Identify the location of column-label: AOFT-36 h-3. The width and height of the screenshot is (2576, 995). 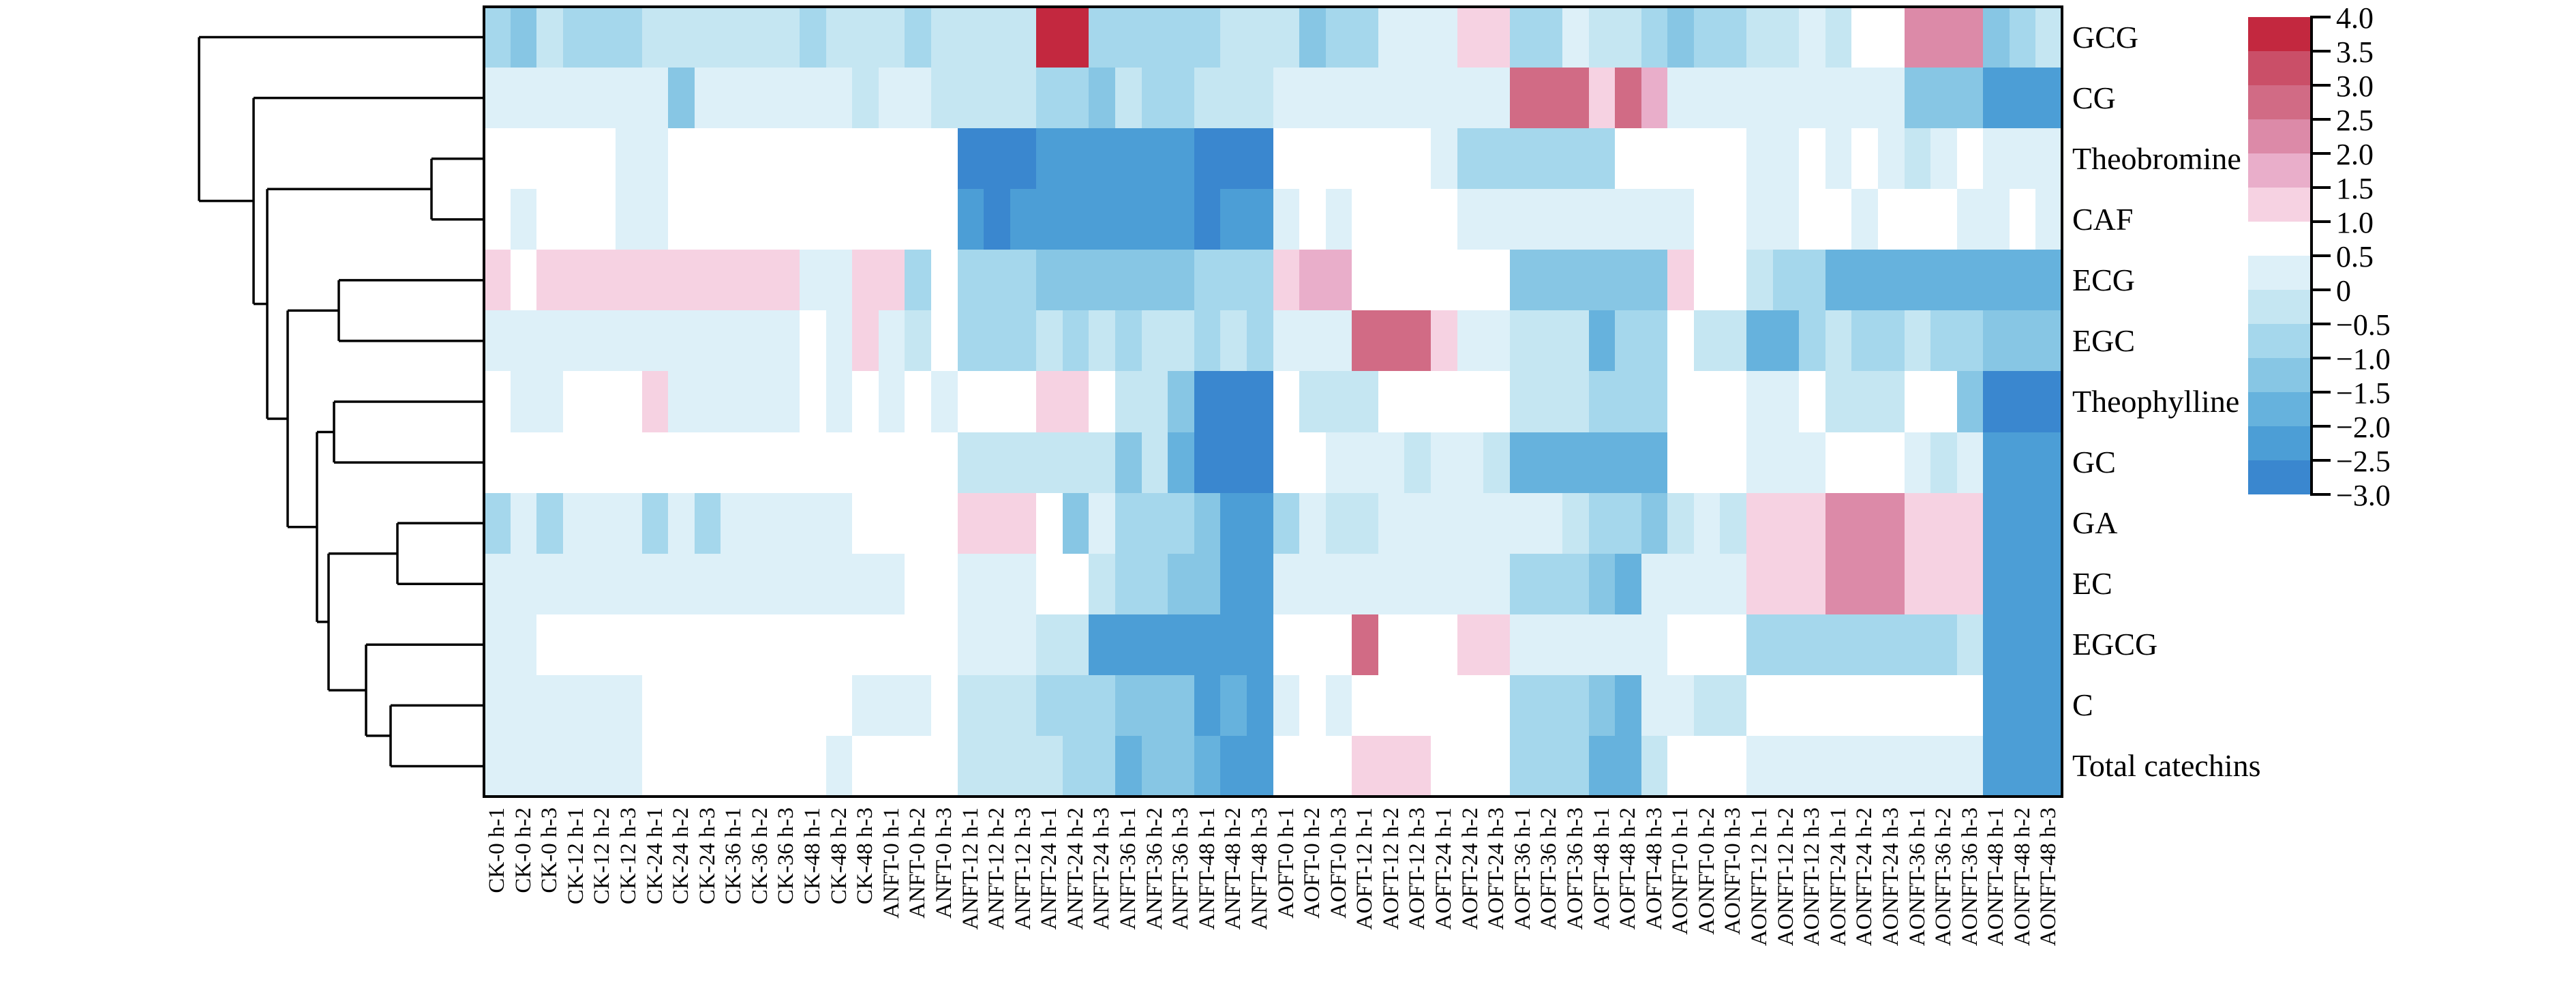
(1575, 868).